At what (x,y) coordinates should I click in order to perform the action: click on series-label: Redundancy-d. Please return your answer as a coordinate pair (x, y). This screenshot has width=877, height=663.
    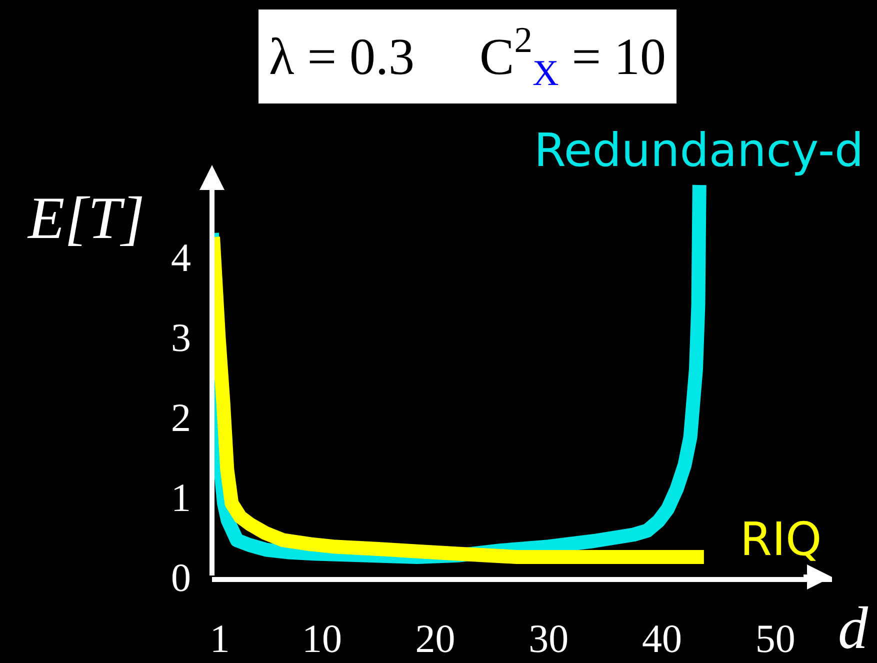
    Looking at the image, I should click on (699, 150).